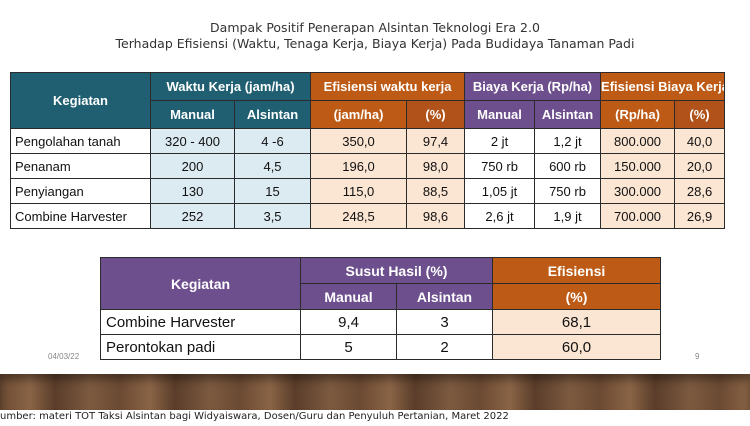 The height and width of the screenshot is (426, 750). What do you see at coordinates (272, 141) in the screenshot?
I see `table-cell: 4 -6` at bounding box center [272, 141].